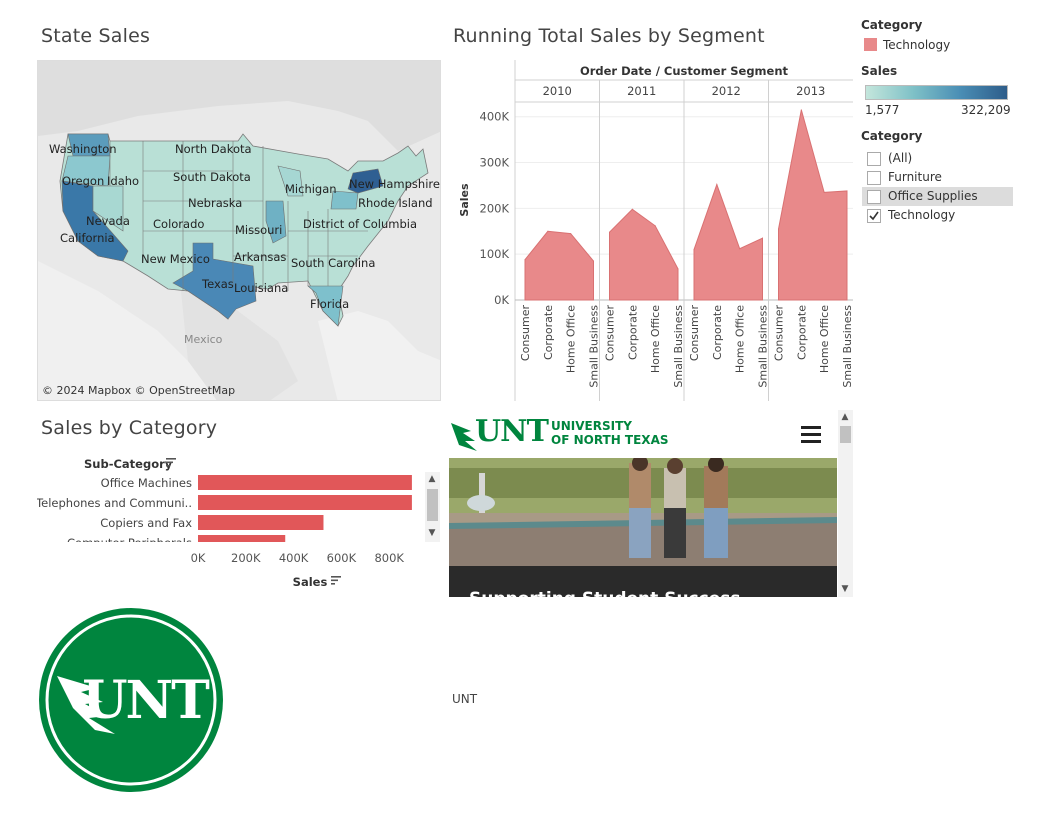 The height and width of the screenshot is (824, 1064). I want to click on filter-checkbox-office-supplies, so click(874, 197).